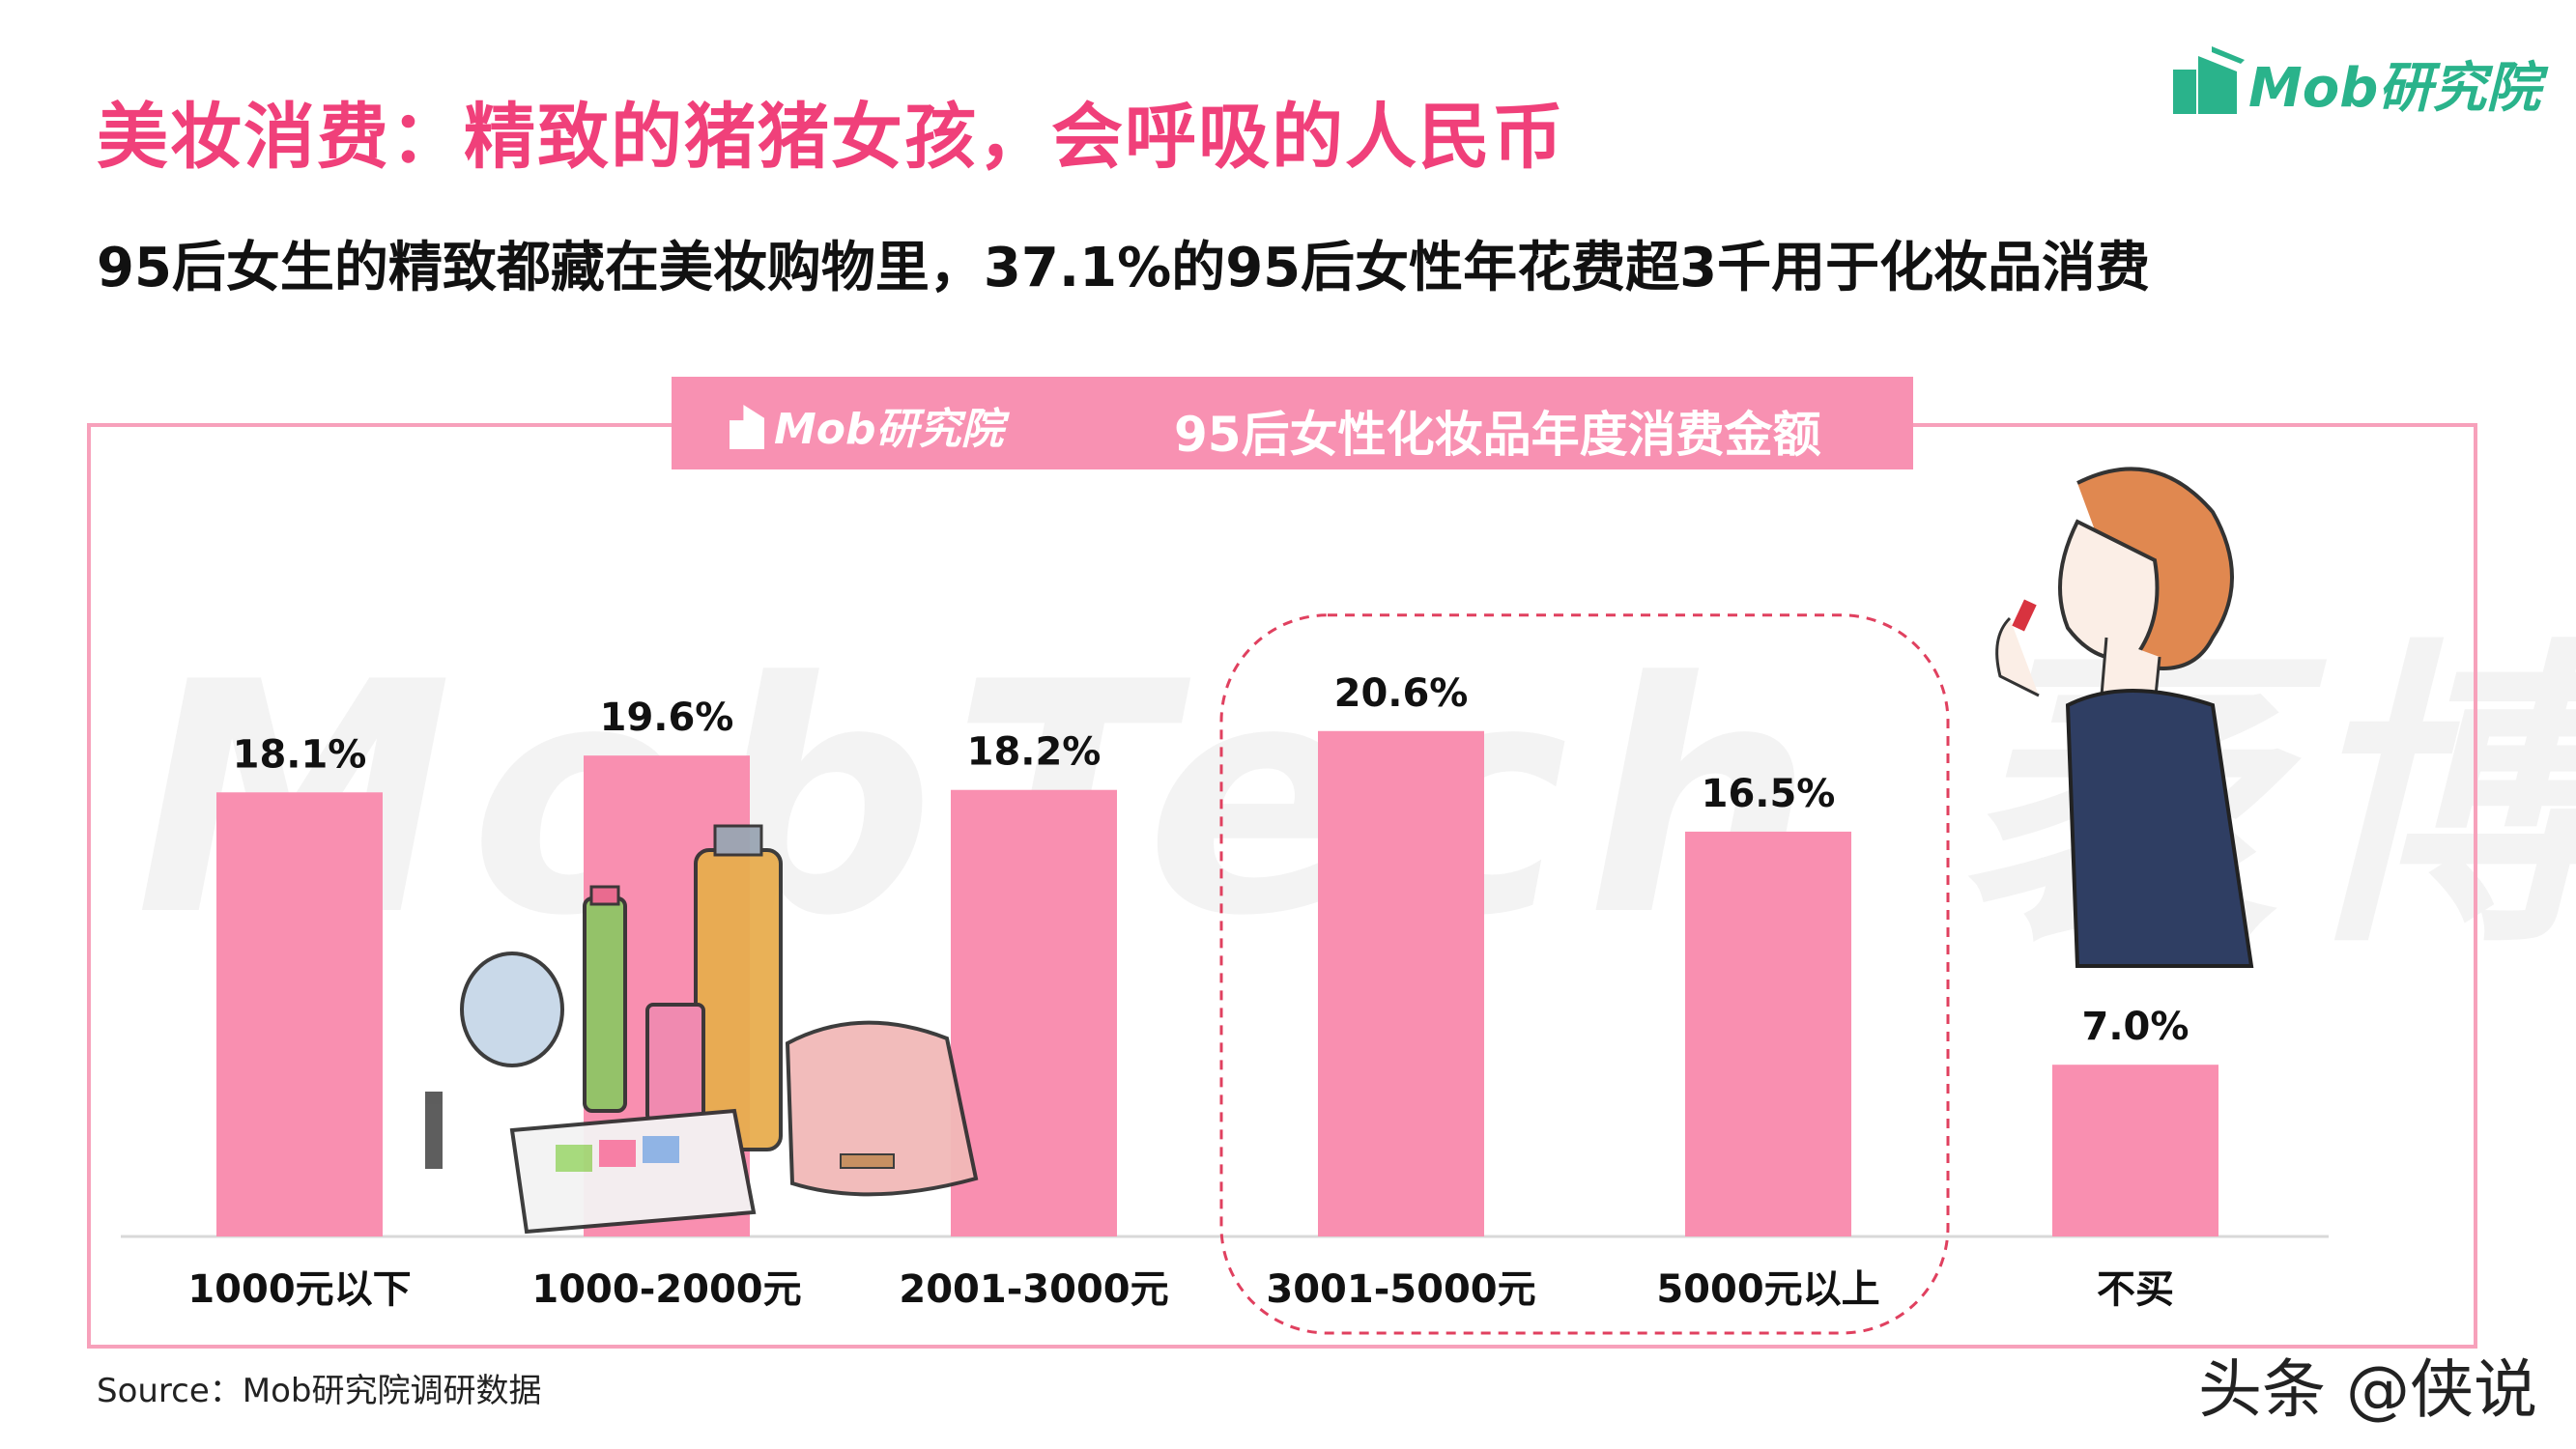  Describe the element at coordinates (1768, 1289) in the screenshot. I see `category-label-4: 5000元以上` at that location.